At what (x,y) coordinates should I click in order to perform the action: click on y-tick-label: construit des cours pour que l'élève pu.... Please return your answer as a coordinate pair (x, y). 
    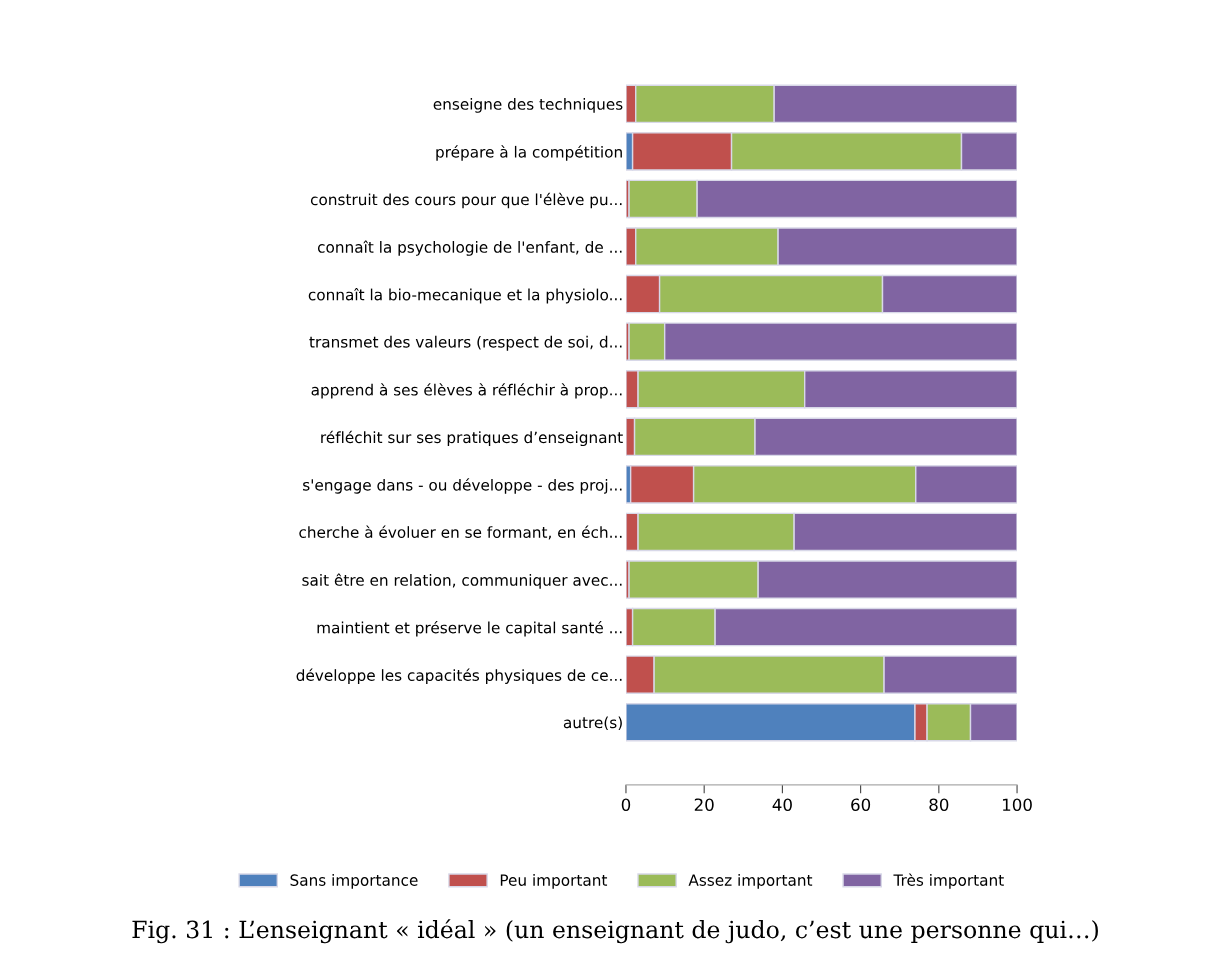
    Looking at the image, I should click on (466, 200).